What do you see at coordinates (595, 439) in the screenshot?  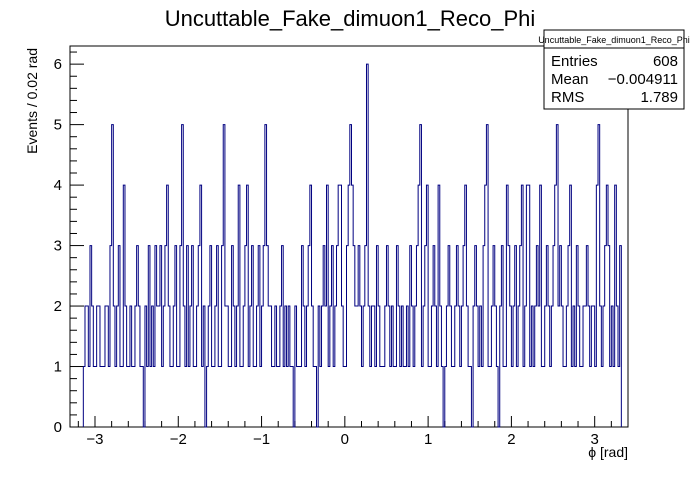 I see `x-tick-label: 3` at bounding box center [595, 439].